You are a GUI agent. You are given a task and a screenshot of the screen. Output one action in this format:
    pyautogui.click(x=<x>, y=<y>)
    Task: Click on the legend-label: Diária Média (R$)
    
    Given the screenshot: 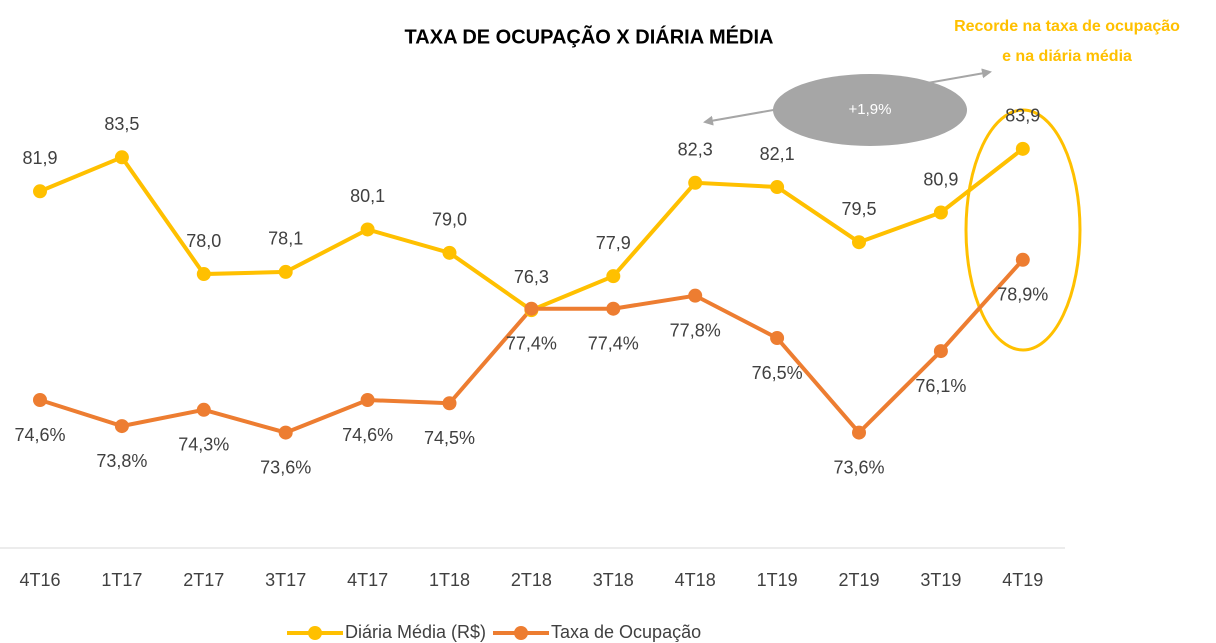 What is the action you would take?
    pyautogui.click(x=415, y=632)
    